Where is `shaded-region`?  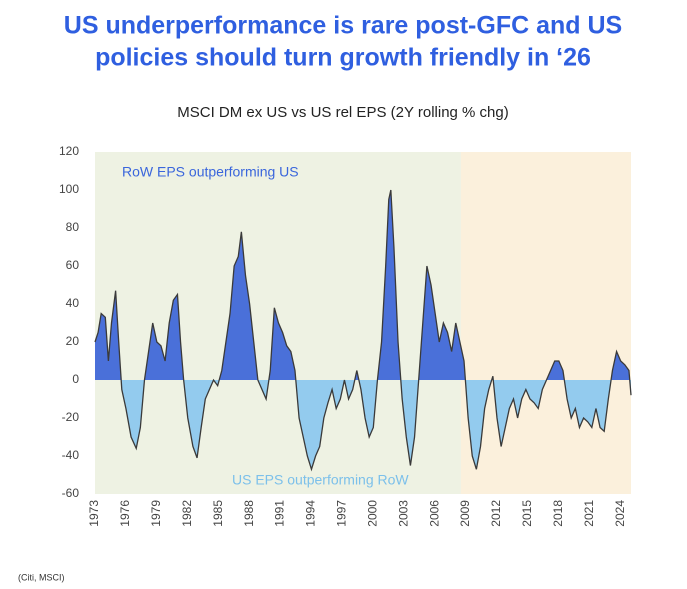
shaded-region is located at coordinates (545, 323).